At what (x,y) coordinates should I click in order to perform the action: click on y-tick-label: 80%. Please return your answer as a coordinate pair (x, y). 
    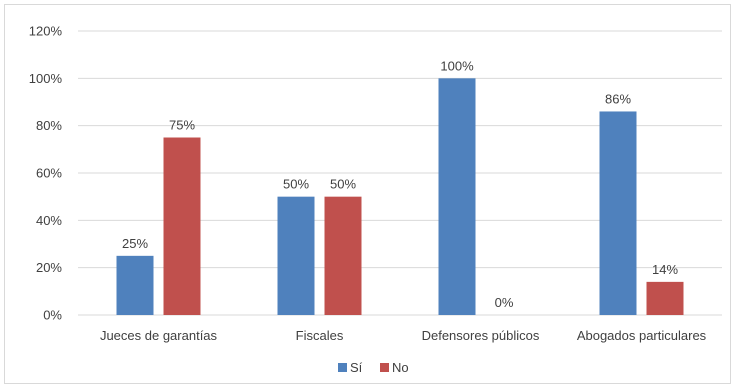
    Looking at the image, I should click on (49, 125).